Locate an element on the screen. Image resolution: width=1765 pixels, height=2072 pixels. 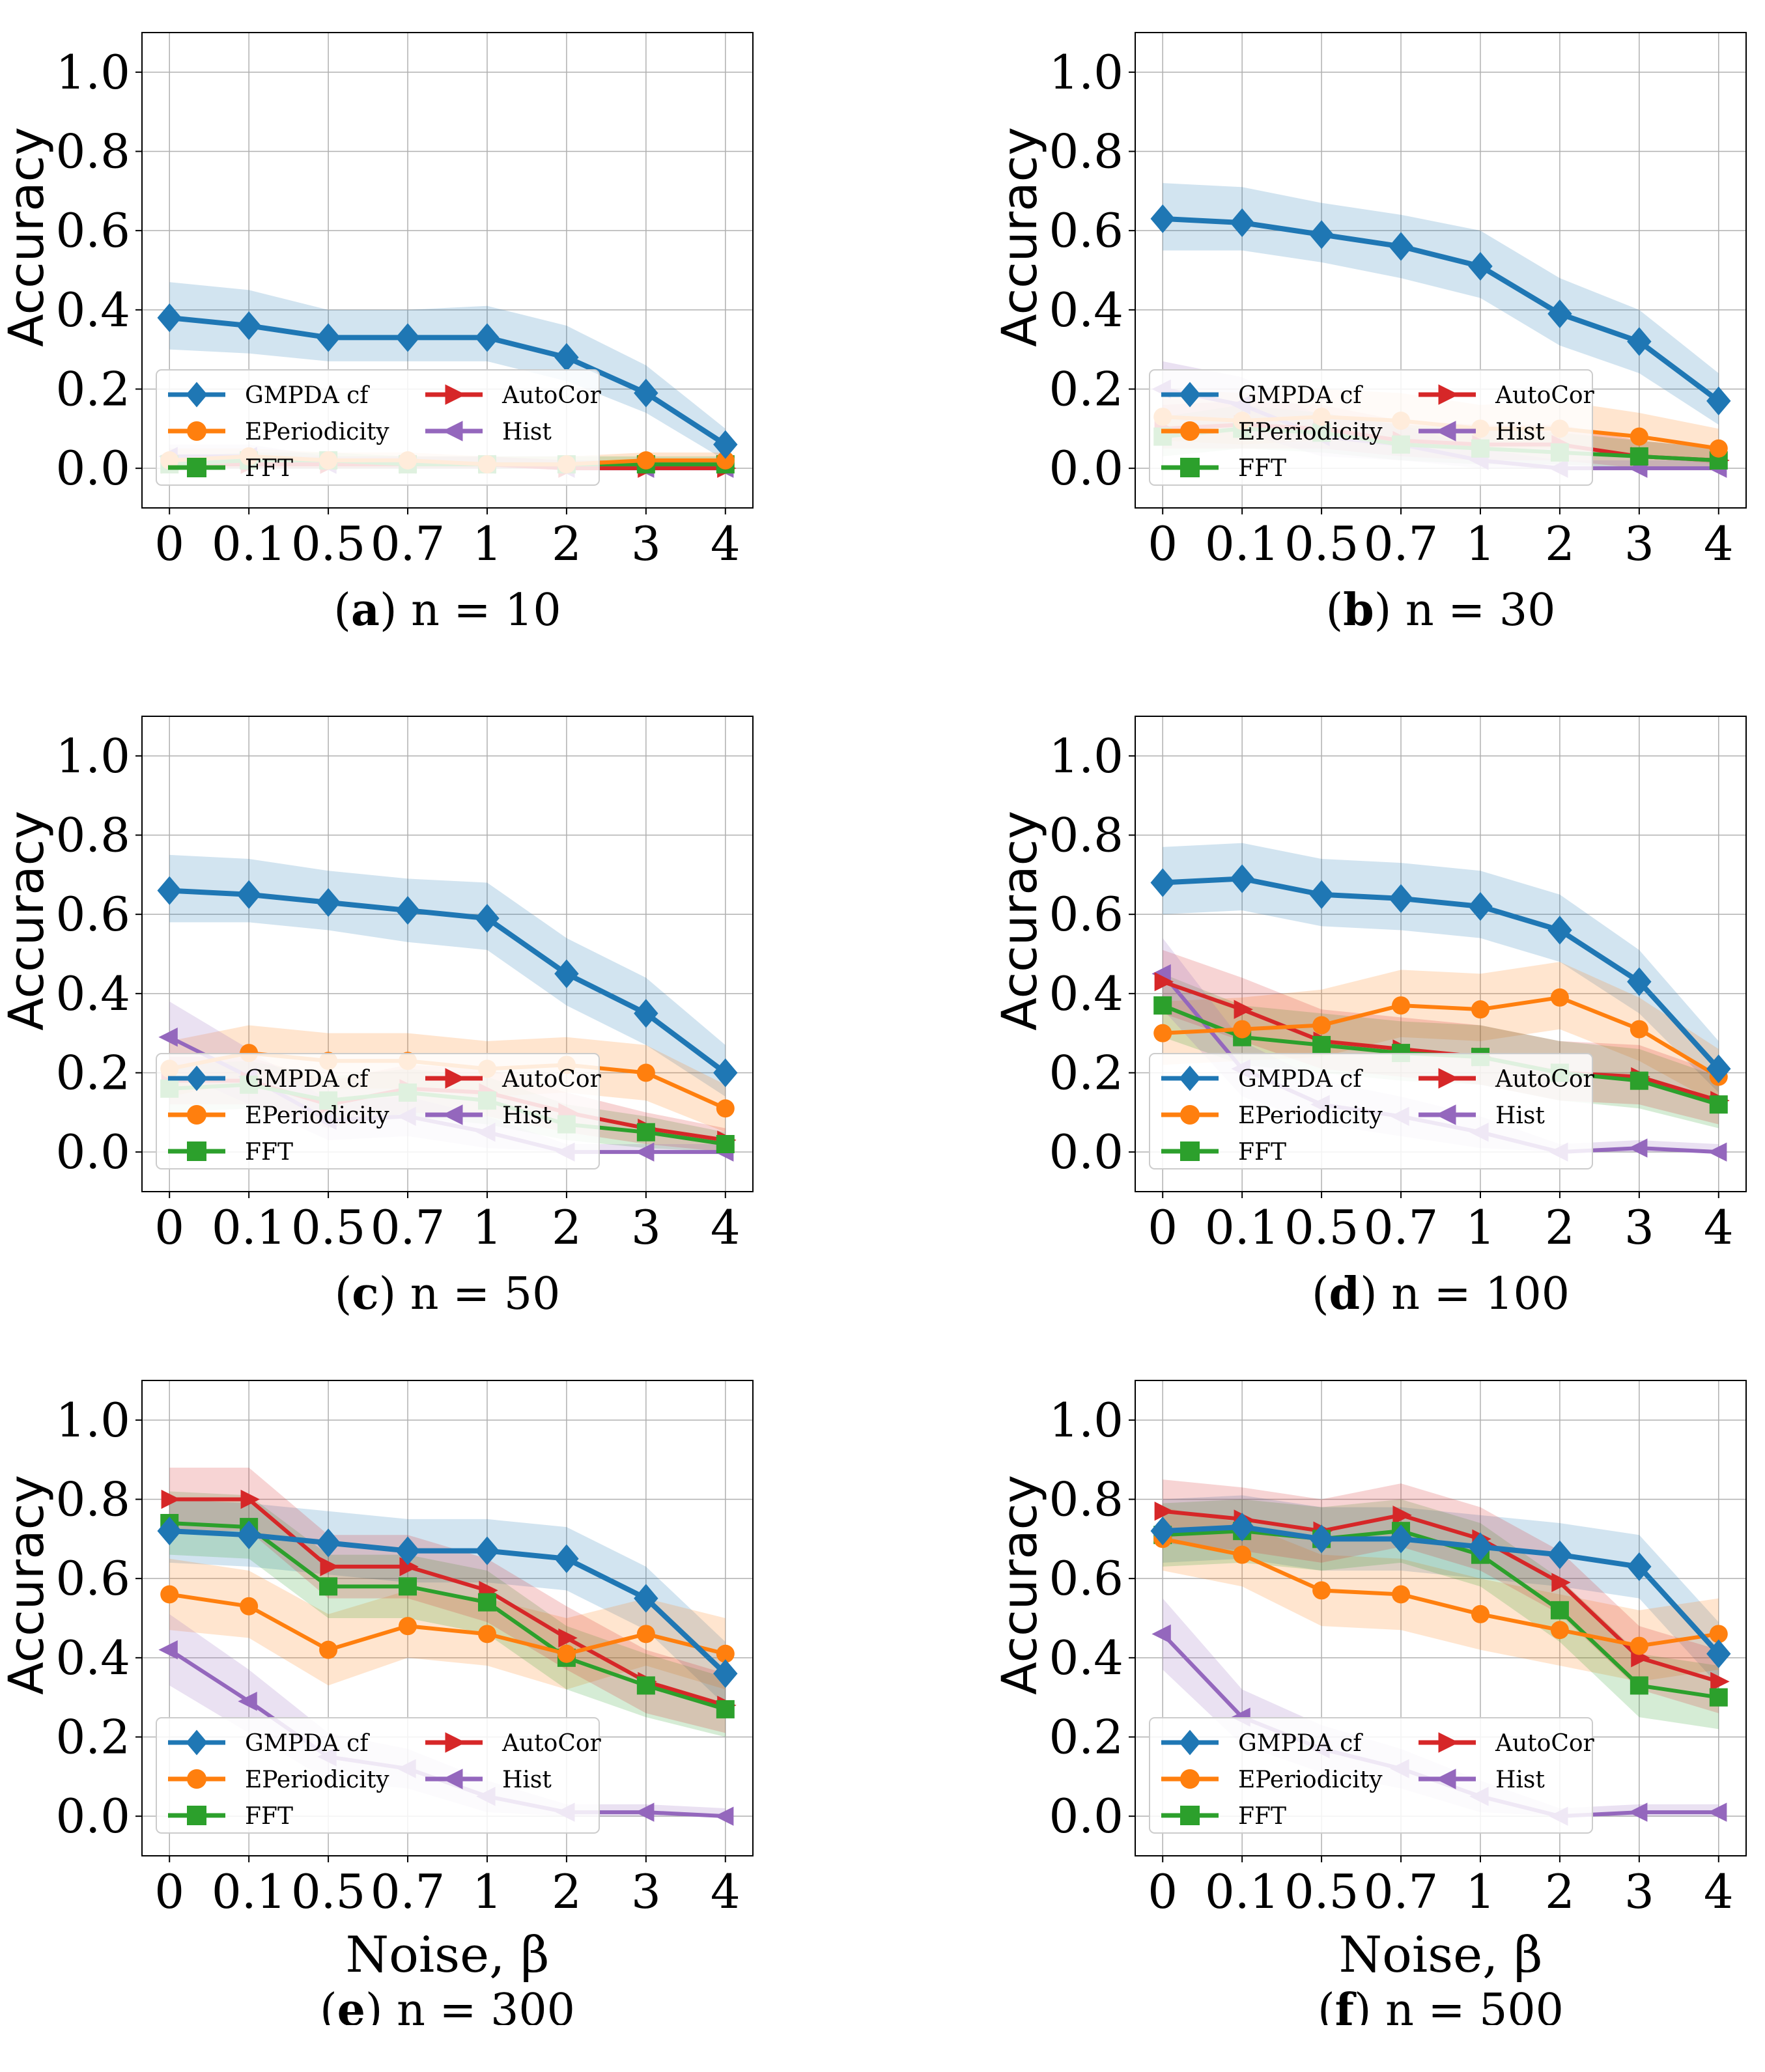
line-autocor is located at coordinates (447, 1602).